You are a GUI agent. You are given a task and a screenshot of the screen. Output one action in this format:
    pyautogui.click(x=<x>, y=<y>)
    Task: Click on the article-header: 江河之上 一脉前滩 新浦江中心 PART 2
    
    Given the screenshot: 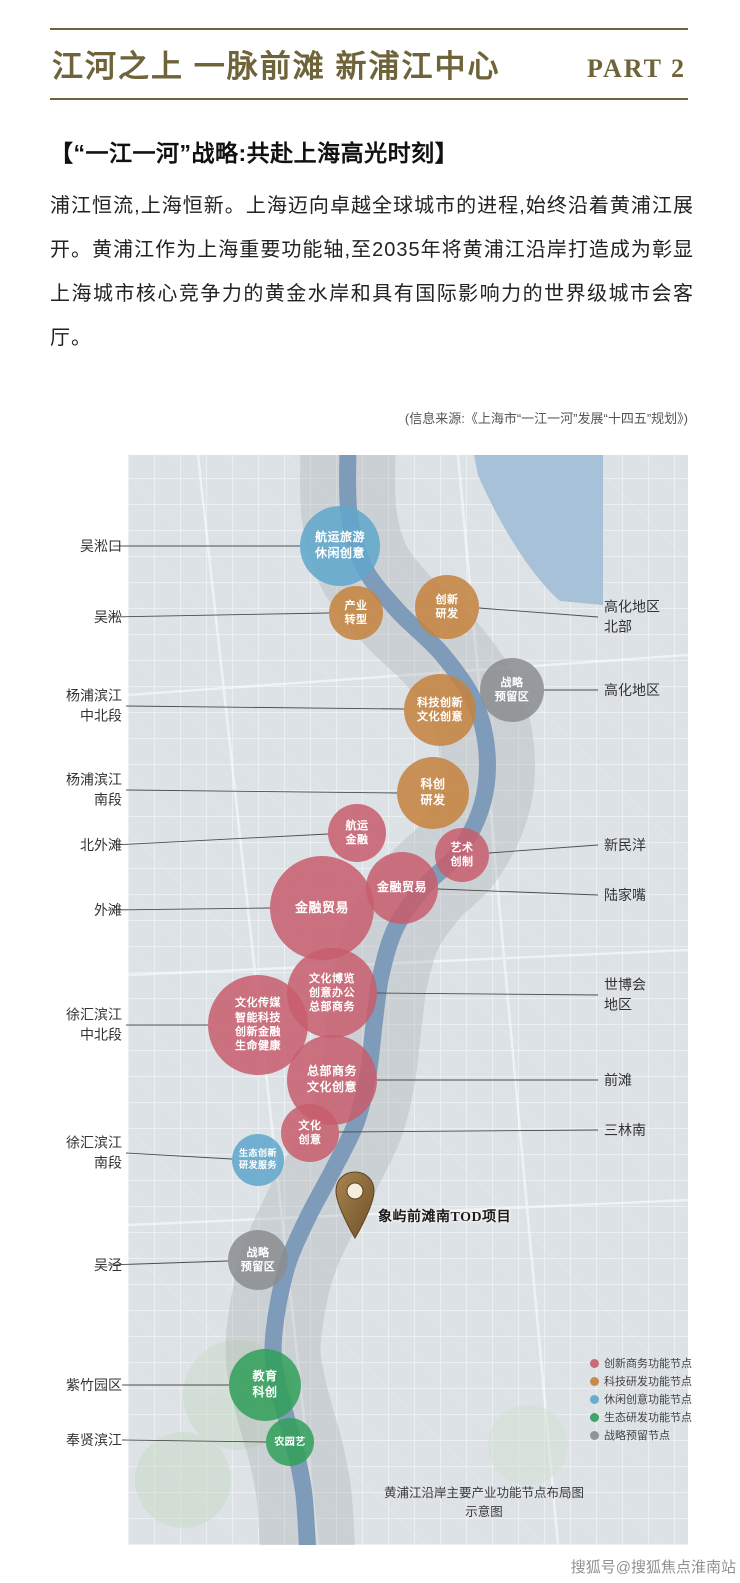 What is the action you would take?
    pyautogui.click(x=369, y=64)
    